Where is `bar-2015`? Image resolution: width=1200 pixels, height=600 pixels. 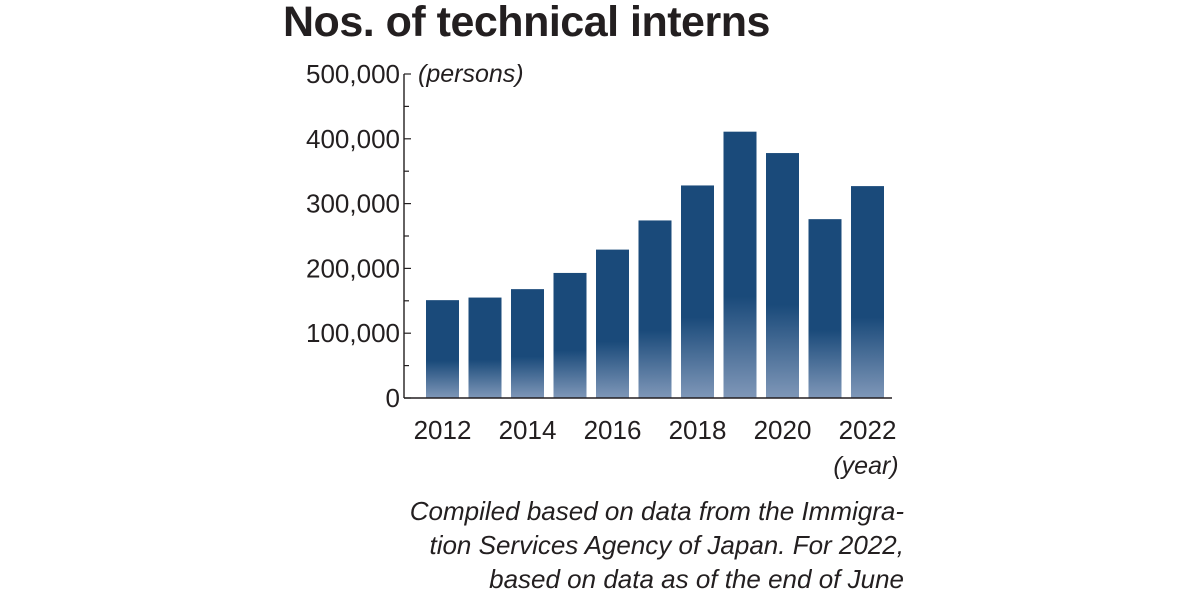 bar-2015 is located at coordinates (570, 335).